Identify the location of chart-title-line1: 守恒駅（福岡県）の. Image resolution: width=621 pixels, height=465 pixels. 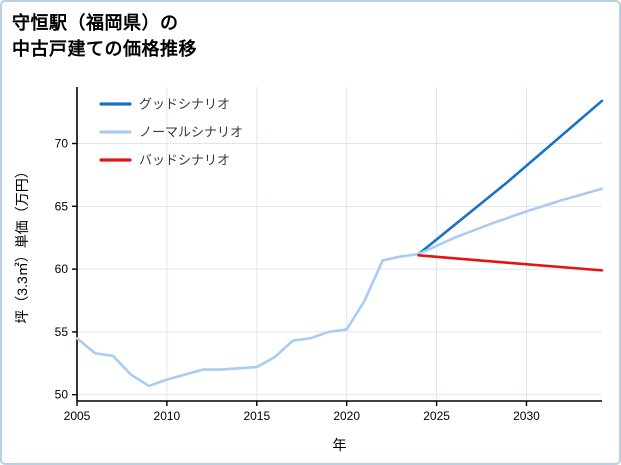
(95, 23).